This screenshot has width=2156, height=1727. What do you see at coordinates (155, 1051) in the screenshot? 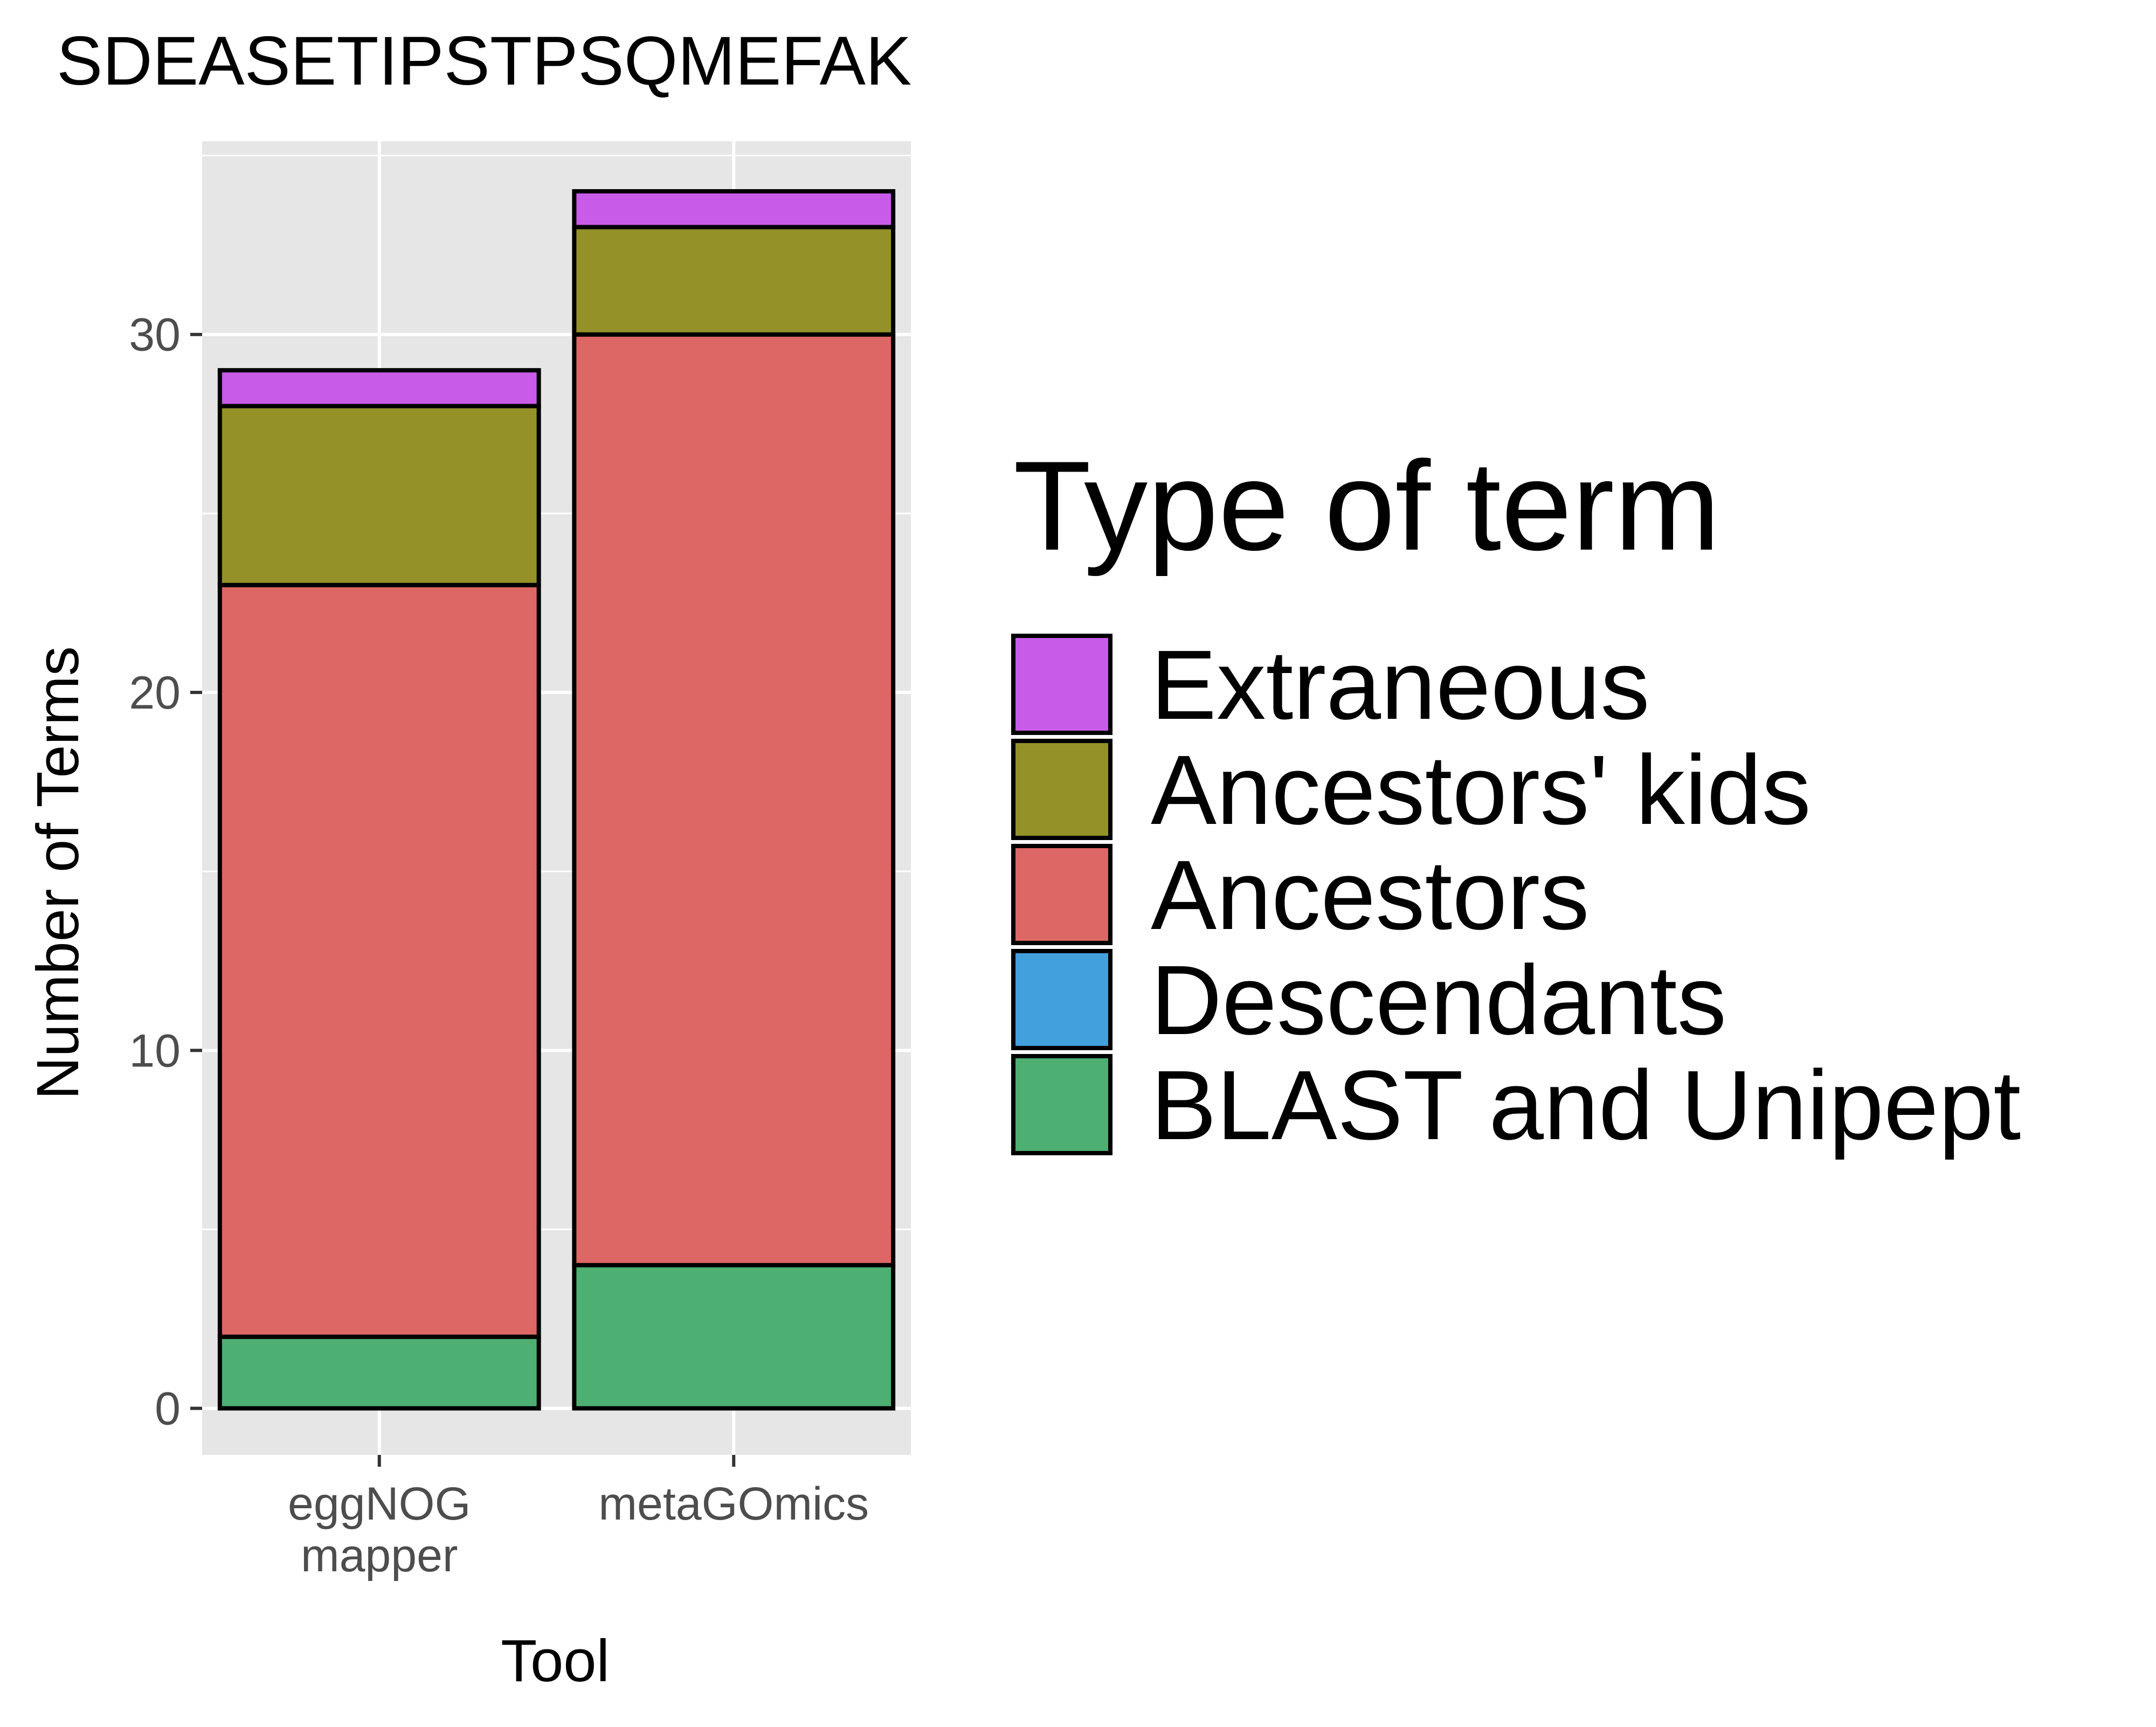
I see `y-tick-label: 10` at bounding box center [155, 1051].